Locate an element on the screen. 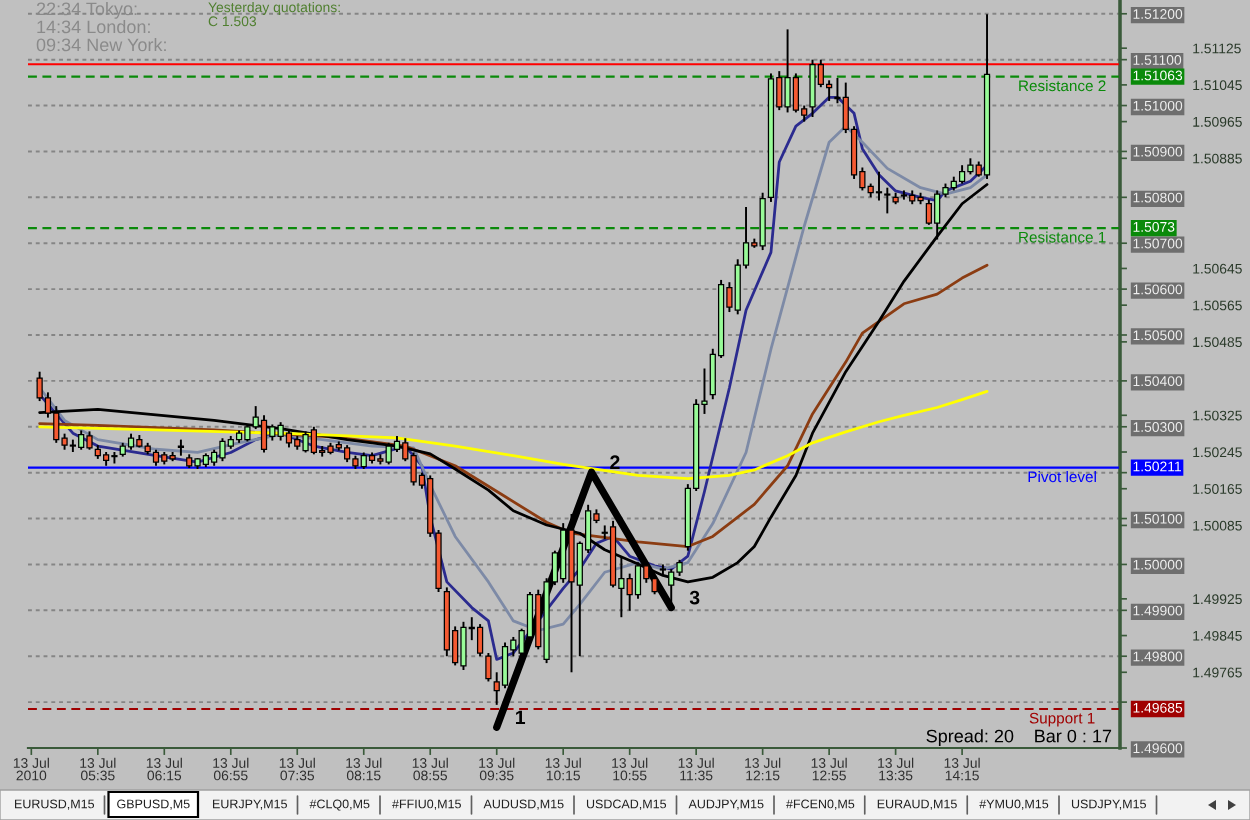 The width and height of the screenshot is (1250, 820). annotation: 3 is located at coordinates (694, 597).